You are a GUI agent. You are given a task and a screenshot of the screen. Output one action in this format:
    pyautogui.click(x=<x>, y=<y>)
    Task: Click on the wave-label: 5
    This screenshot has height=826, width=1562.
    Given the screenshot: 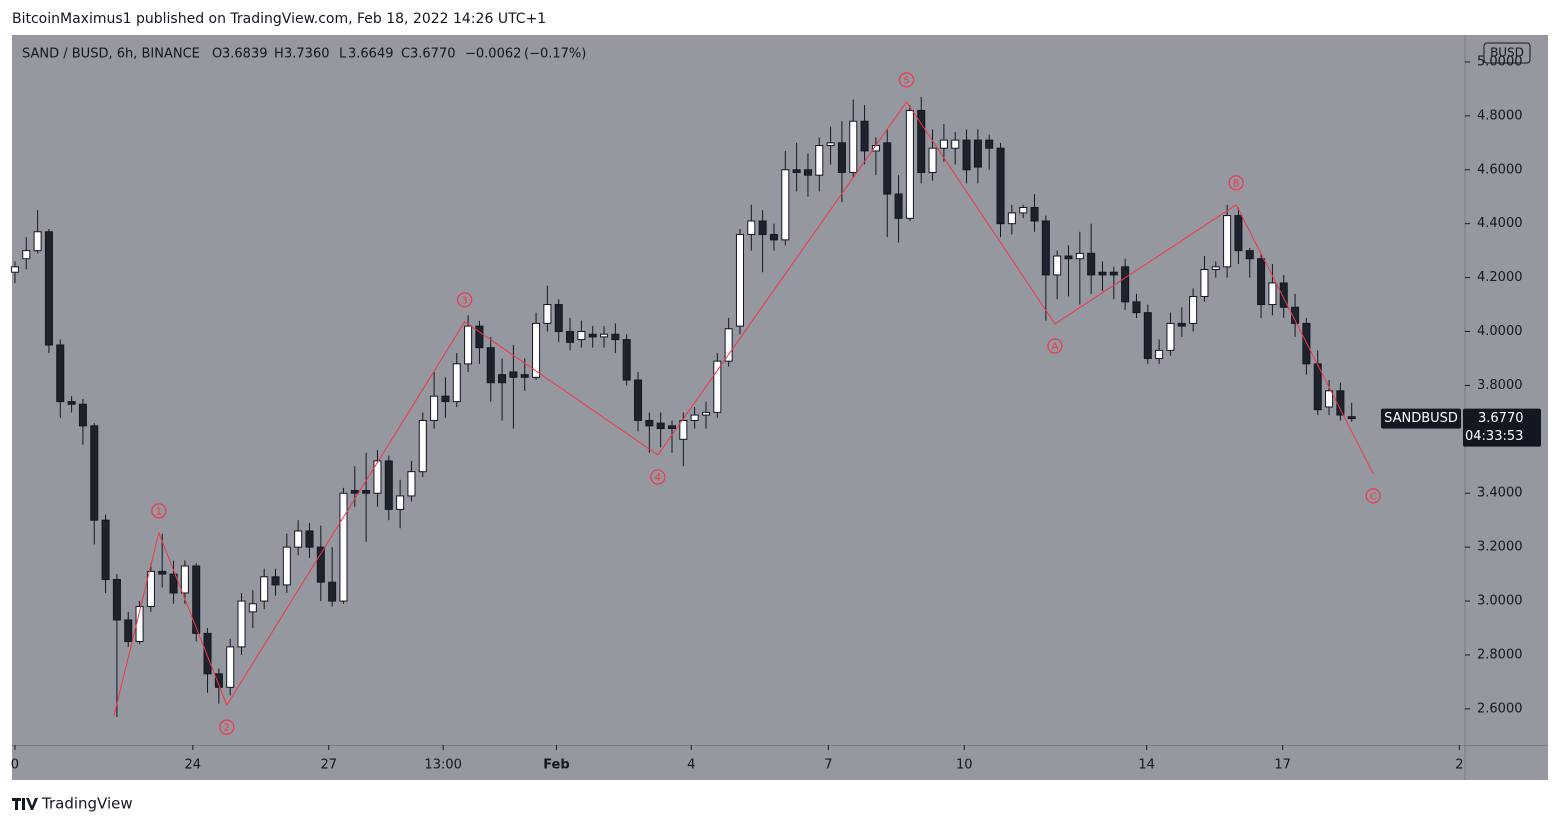 What is the action you would take?
    pyautogui.click(x=906, y=80)
    